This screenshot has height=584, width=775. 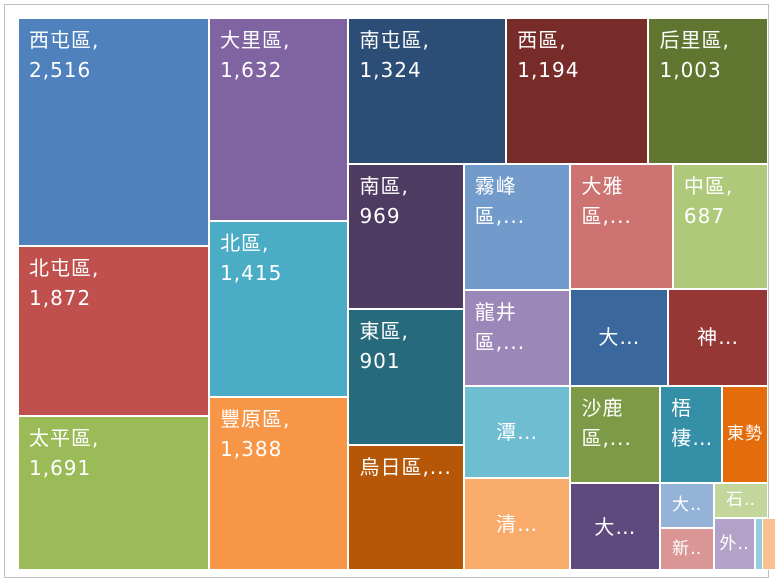 I want to click on tile-value: 1,388, so click(x=251, y=449).